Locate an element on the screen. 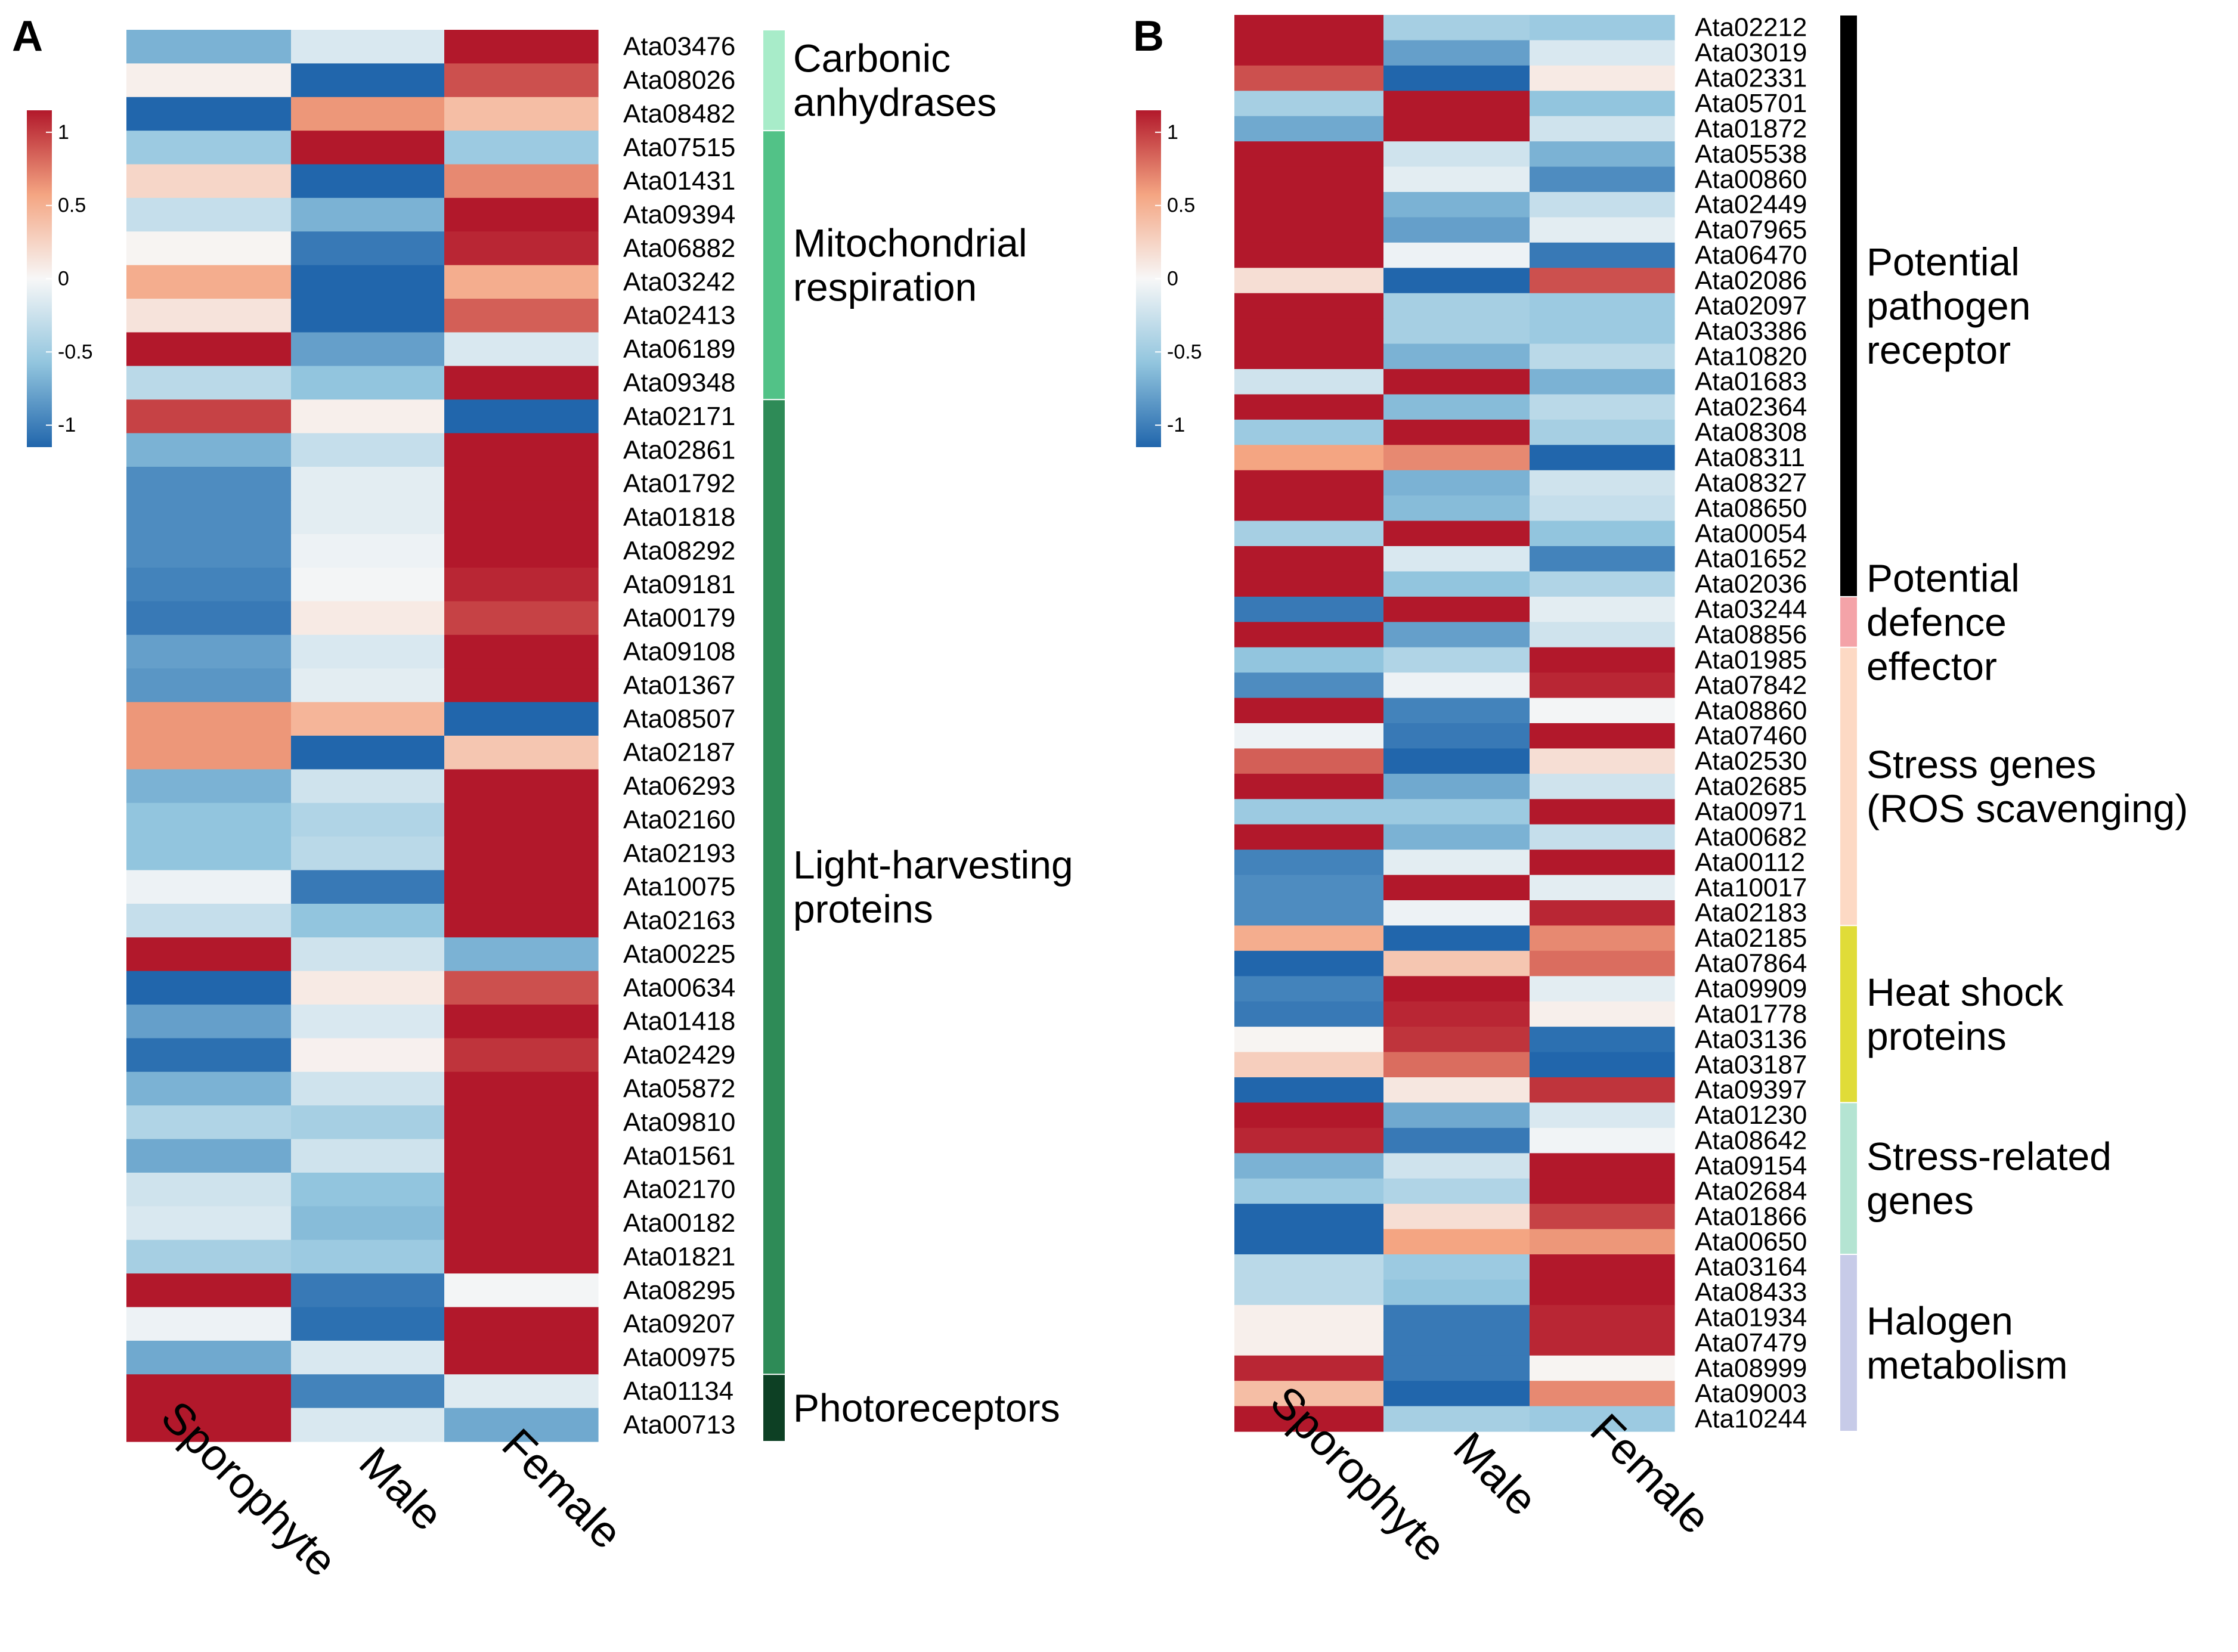  gene-label: Ata02684 is located at coordinates (1751, 1190).